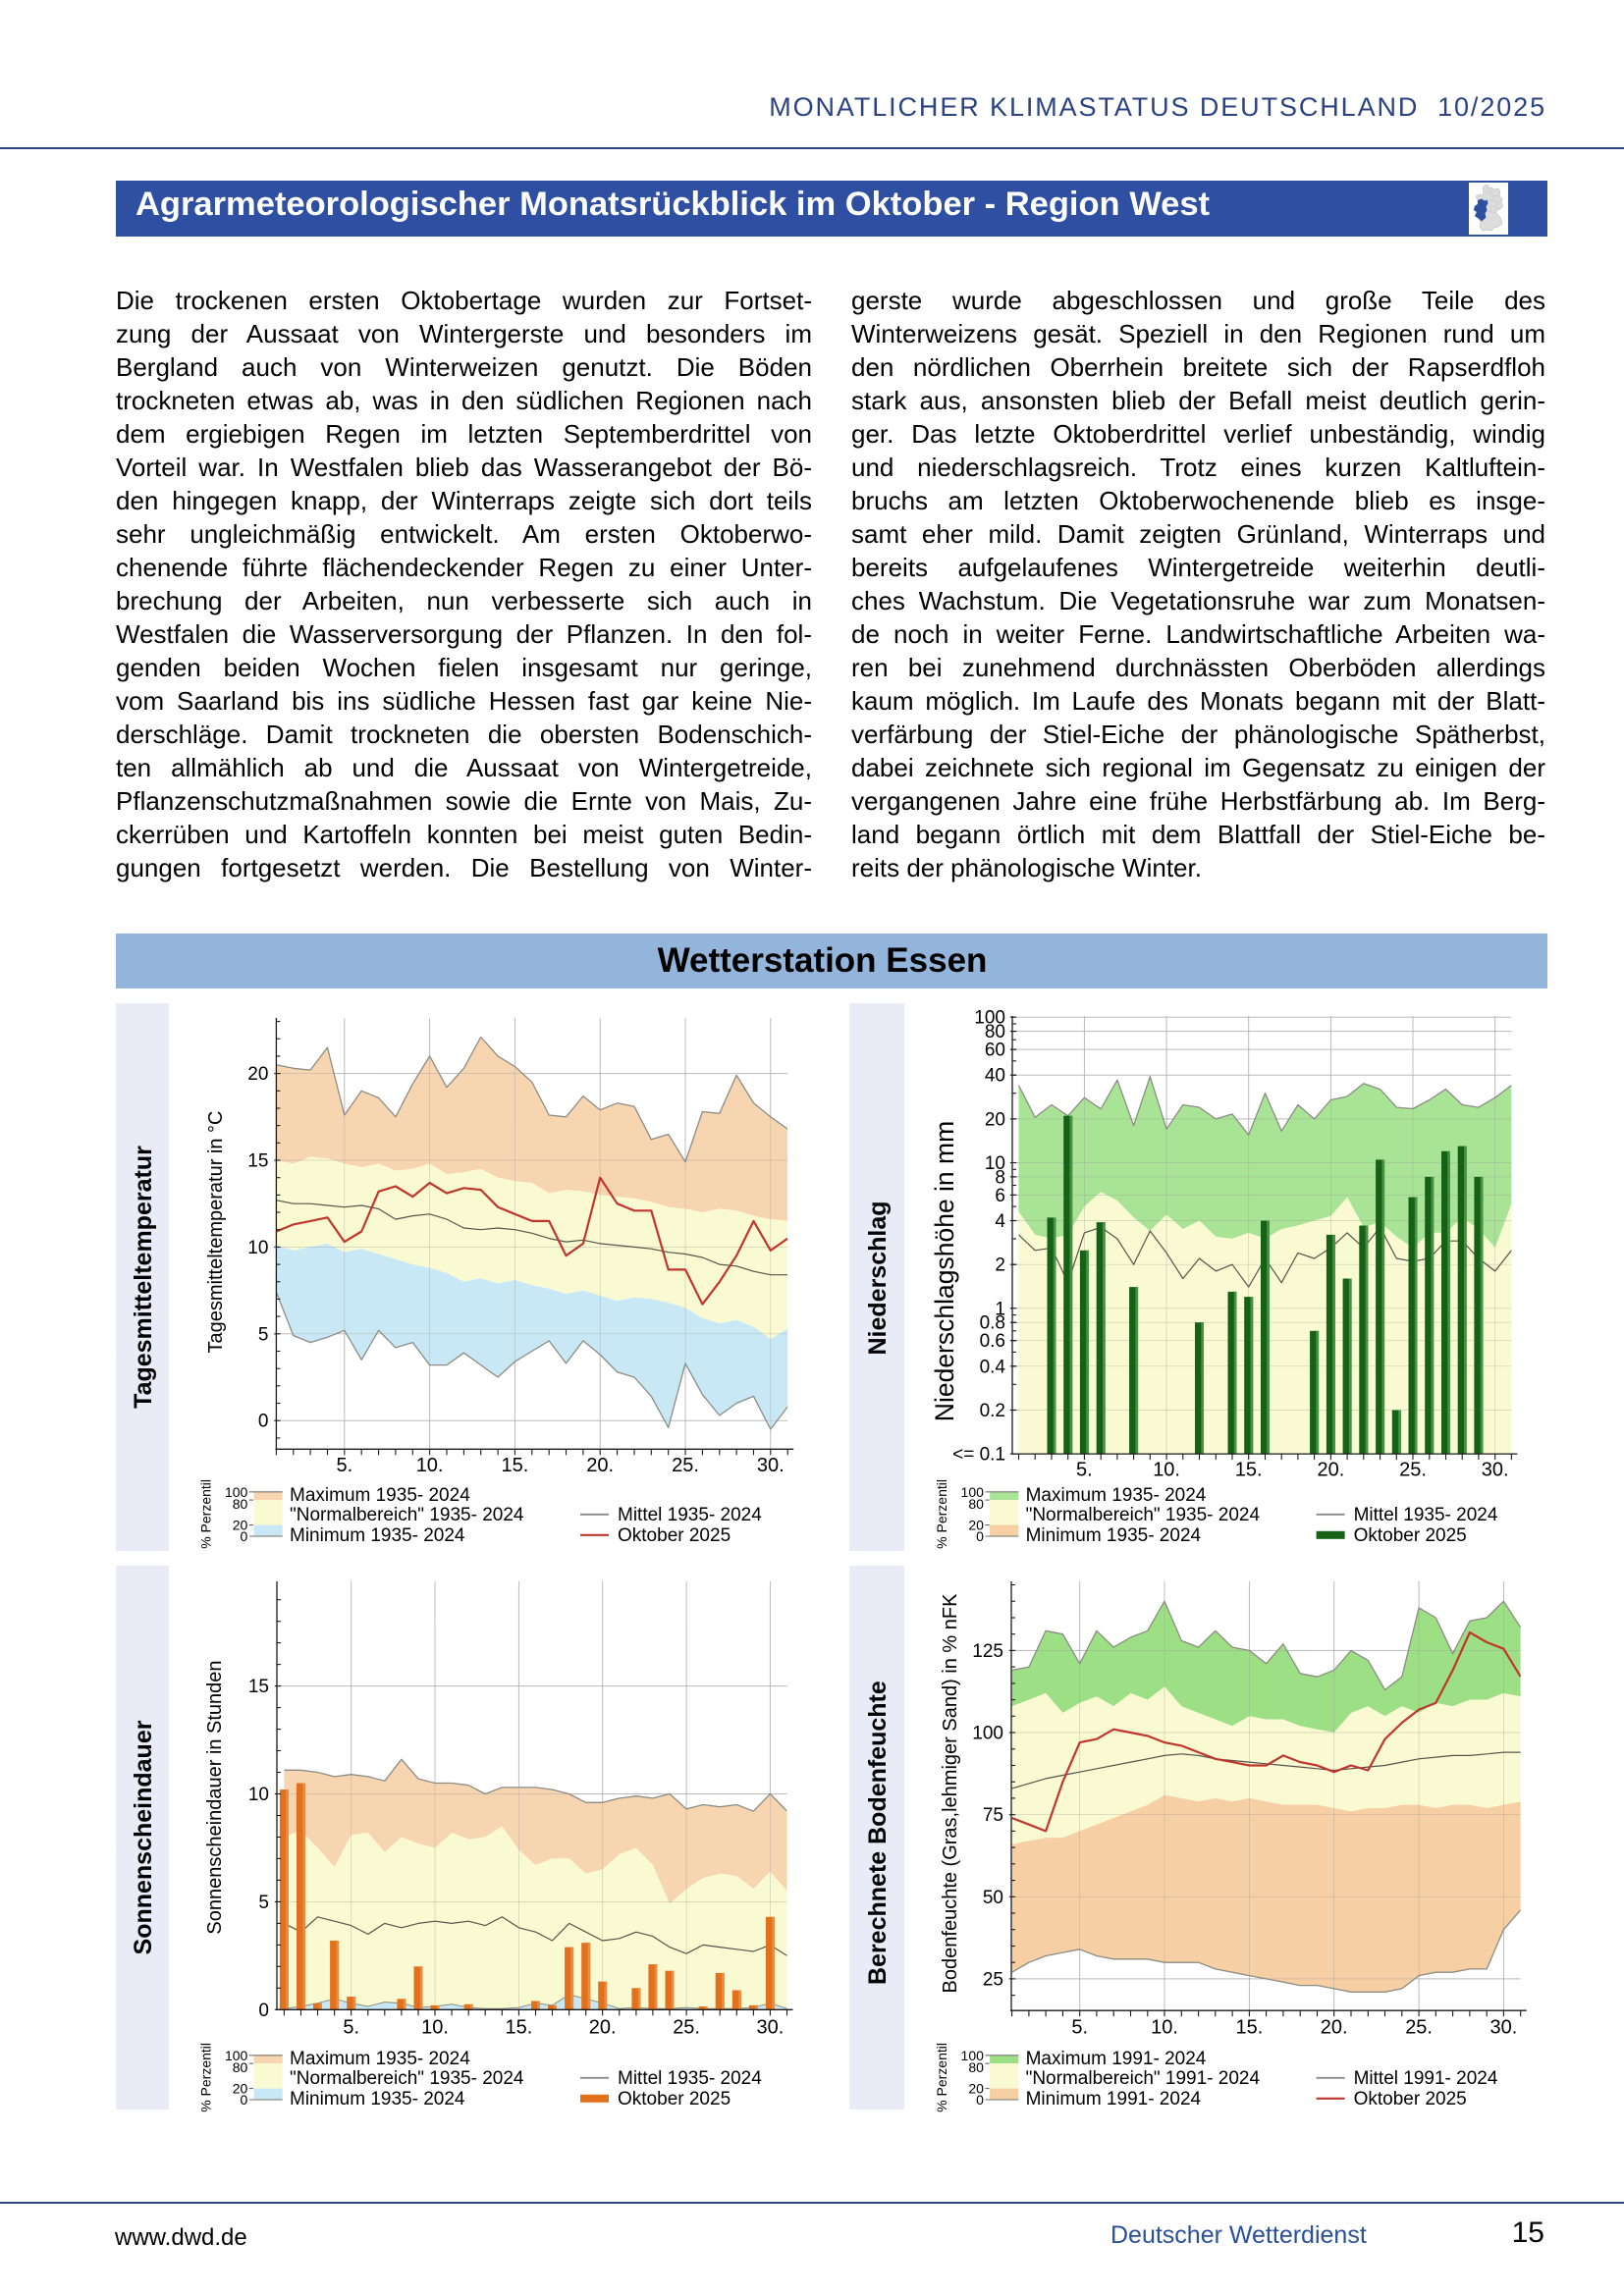 This screenshot has width=1624, height=2296. I want to click on svg-text: "Normalbereich" 1991- 2024, so click(1143, 2078).